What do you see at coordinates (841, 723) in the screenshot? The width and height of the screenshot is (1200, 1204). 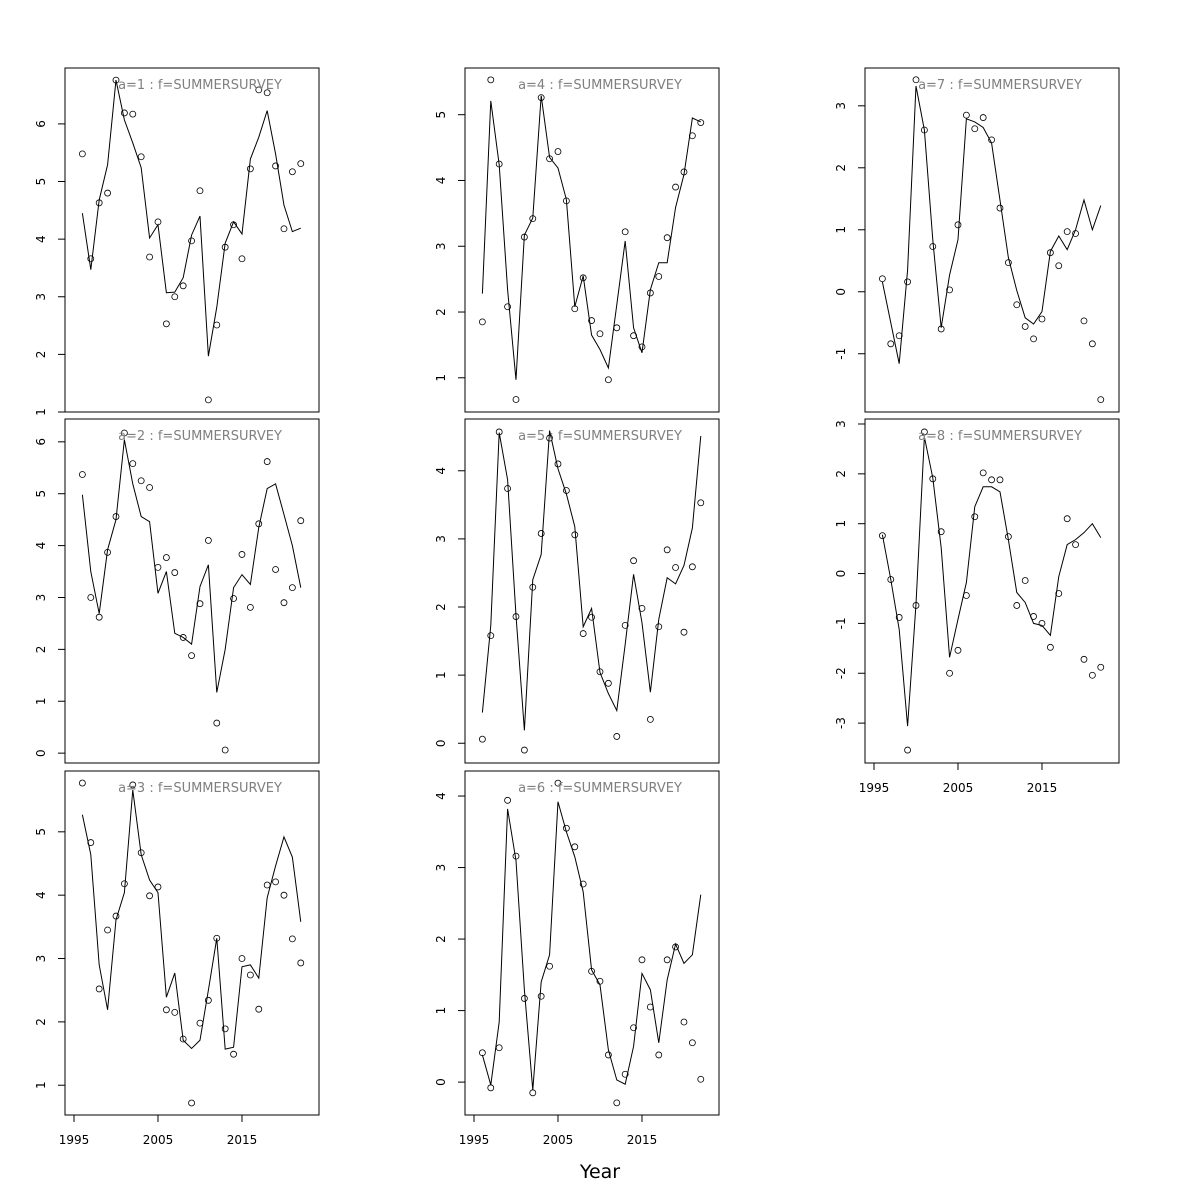 I see `y-tick-label: -3` at bounding box center [841, 723].